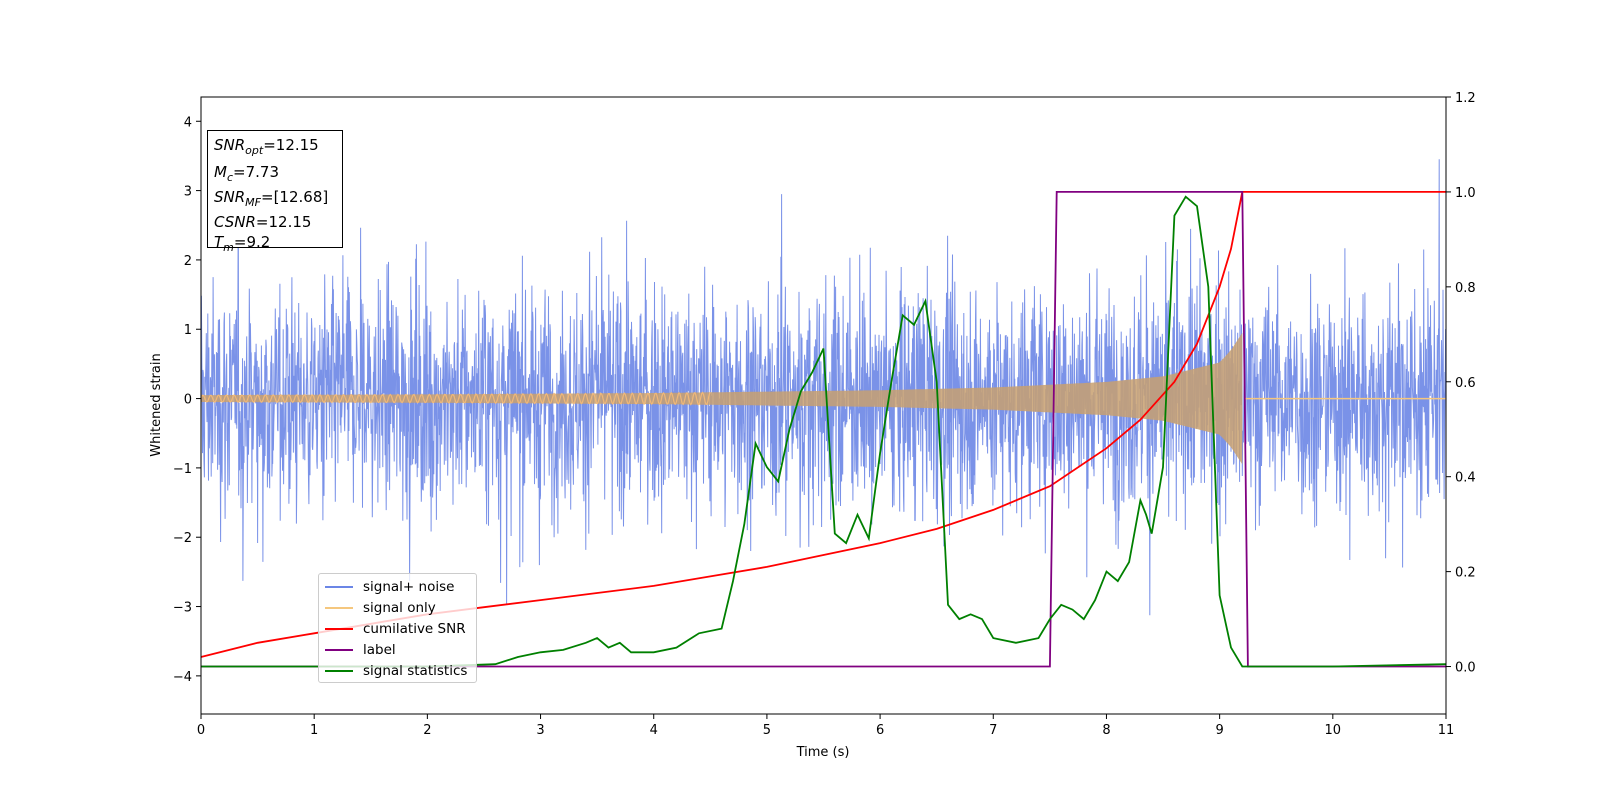 The height and width of the screenshot is (804, 1600). What do you see at coordinates (540, 730) in the screenshot?
I see `x-tick-label: 3` at bounding box center [540, 730].